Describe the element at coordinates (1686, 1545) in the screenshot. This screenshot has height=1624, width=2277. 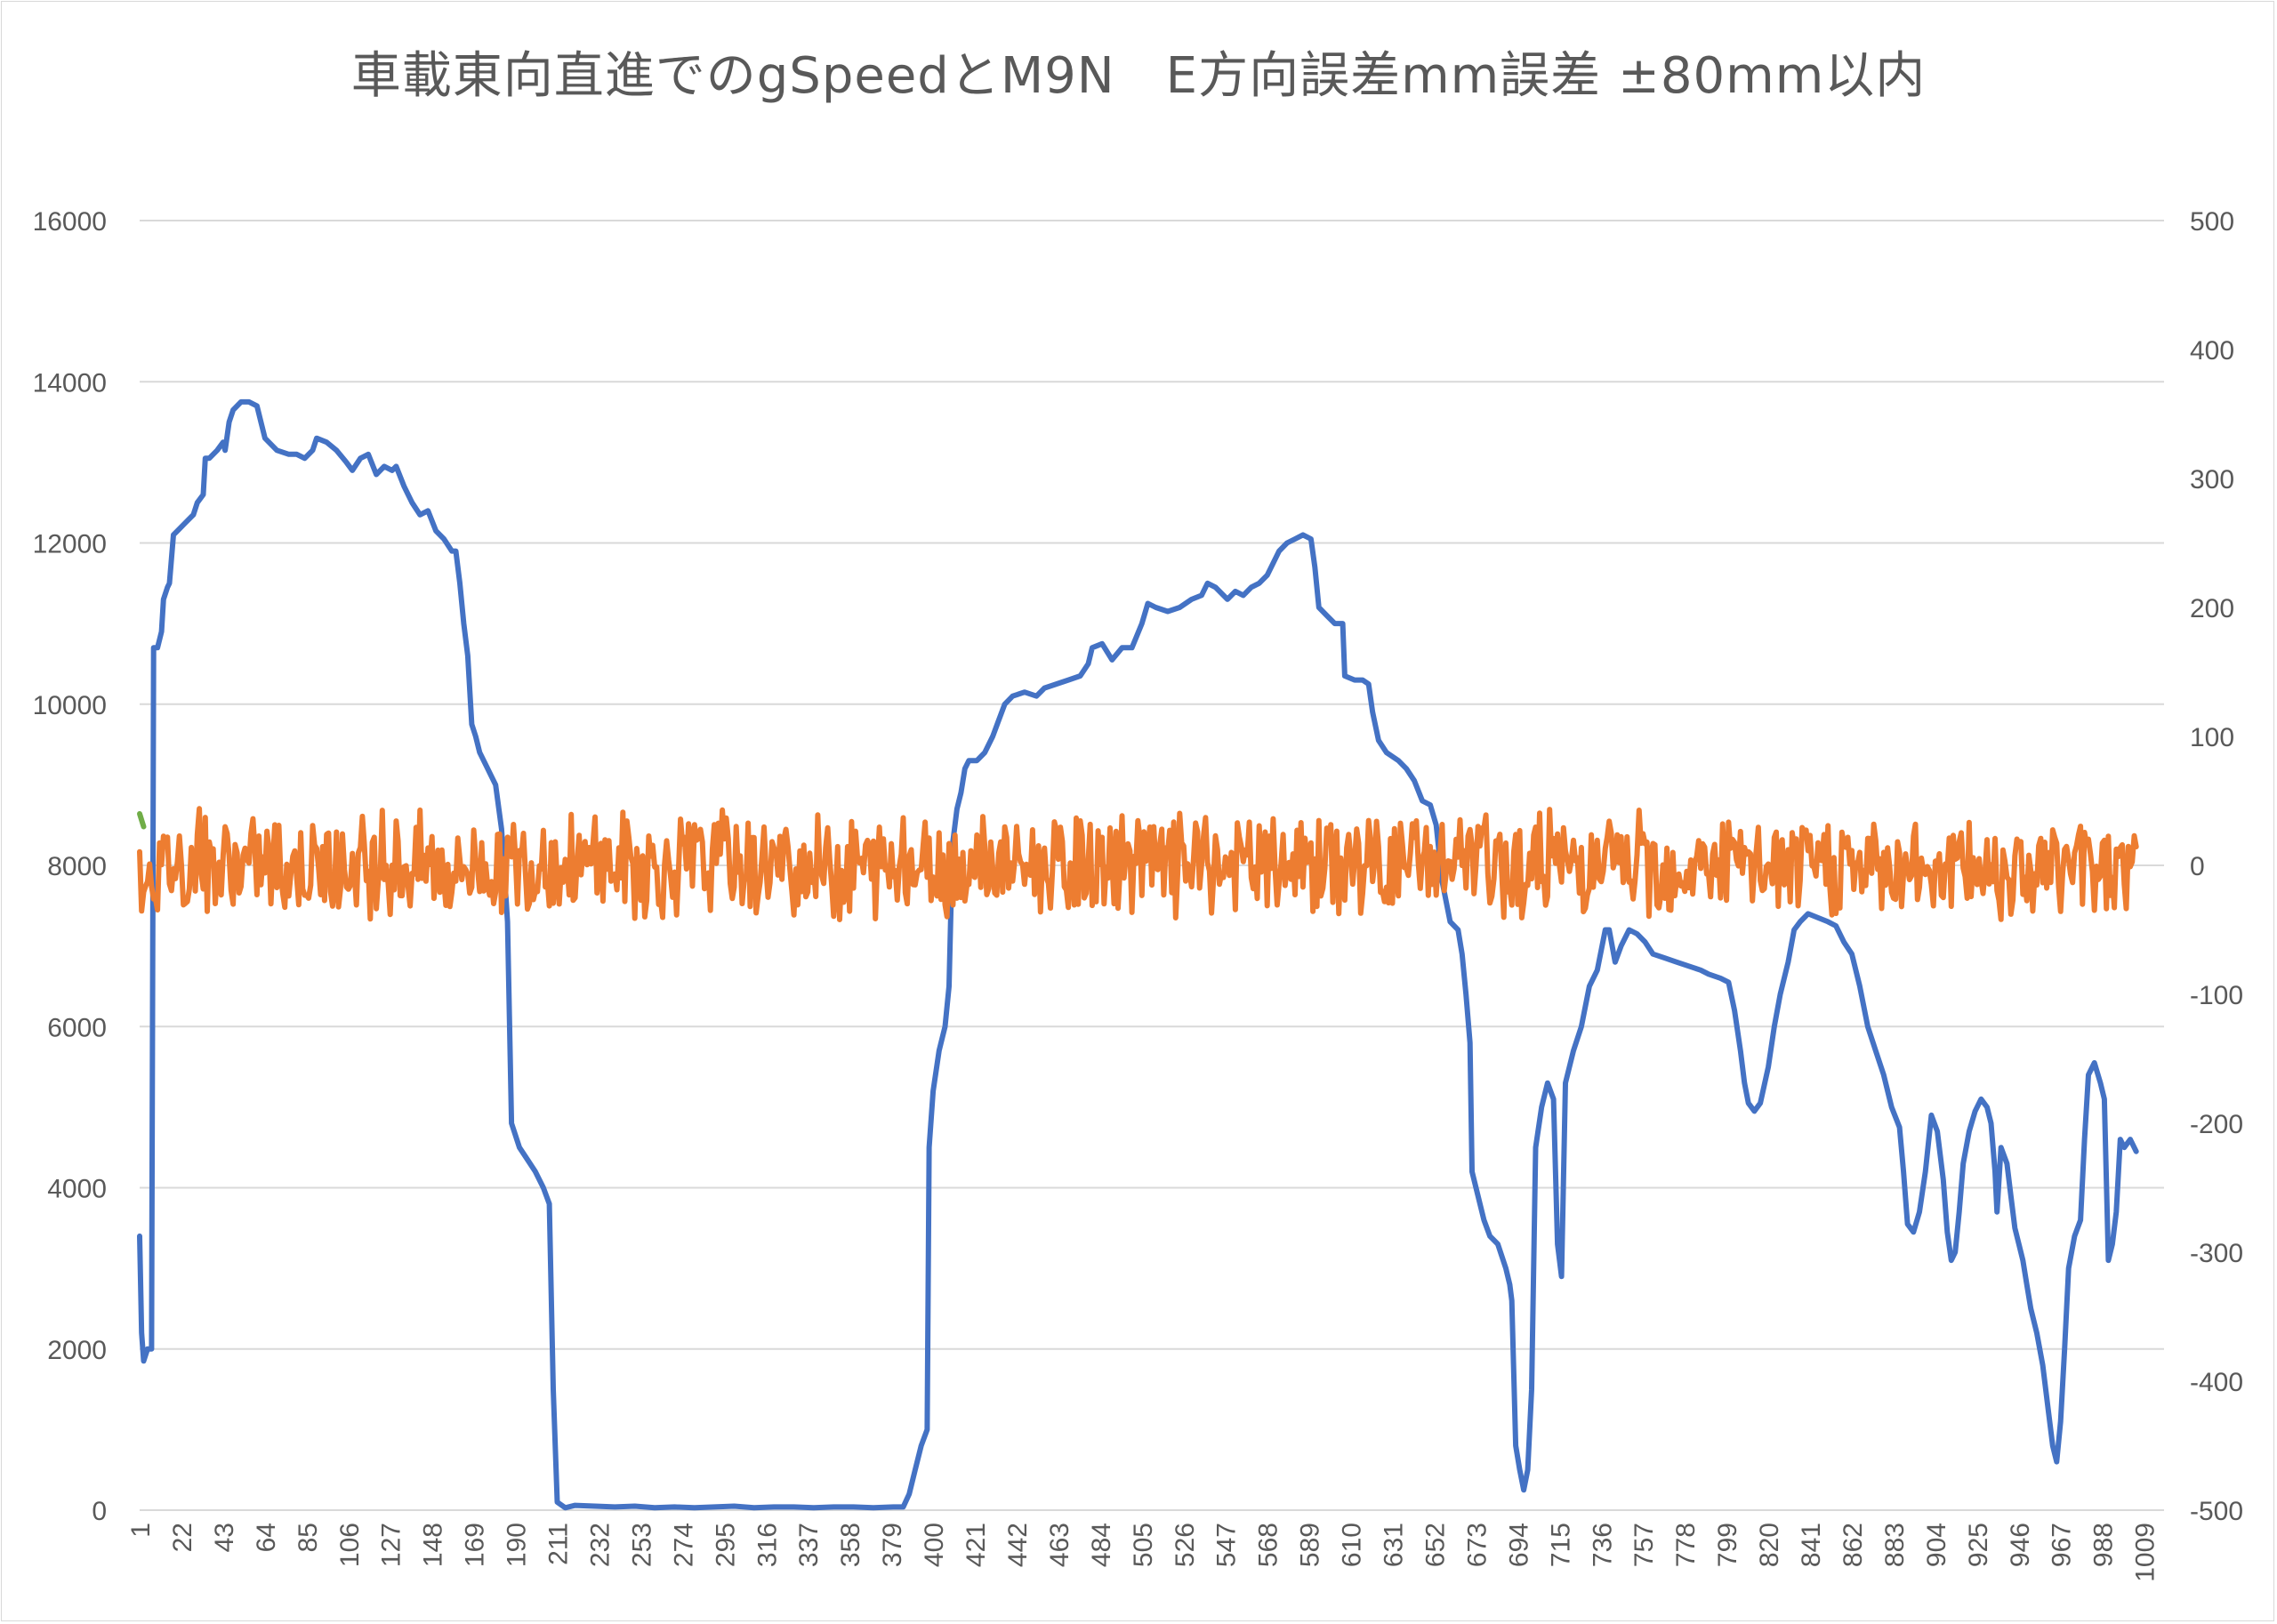
I see `x-tick-label: 778` at that location.